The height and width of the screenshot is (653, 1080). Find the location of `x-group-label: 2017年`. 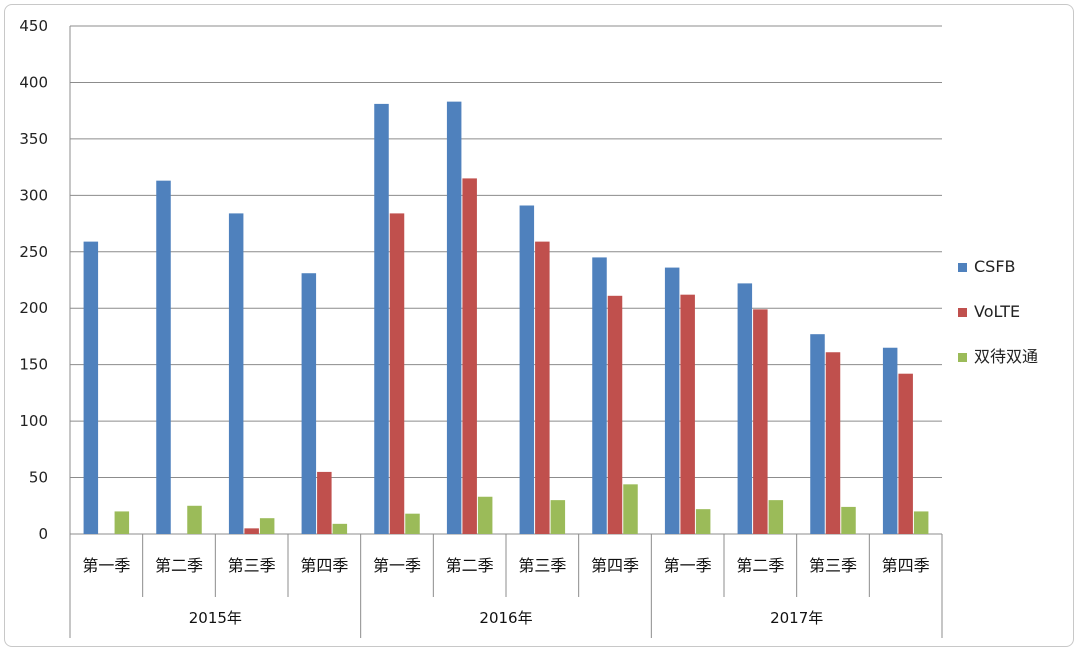

x-group-label: 2017年 is located at coordinates (796, 618).